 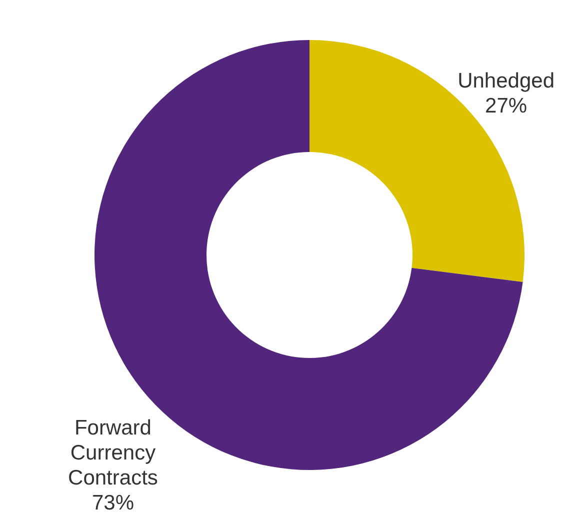 I want to click on slice-label: Unhedged, so click(x=506, y=81).